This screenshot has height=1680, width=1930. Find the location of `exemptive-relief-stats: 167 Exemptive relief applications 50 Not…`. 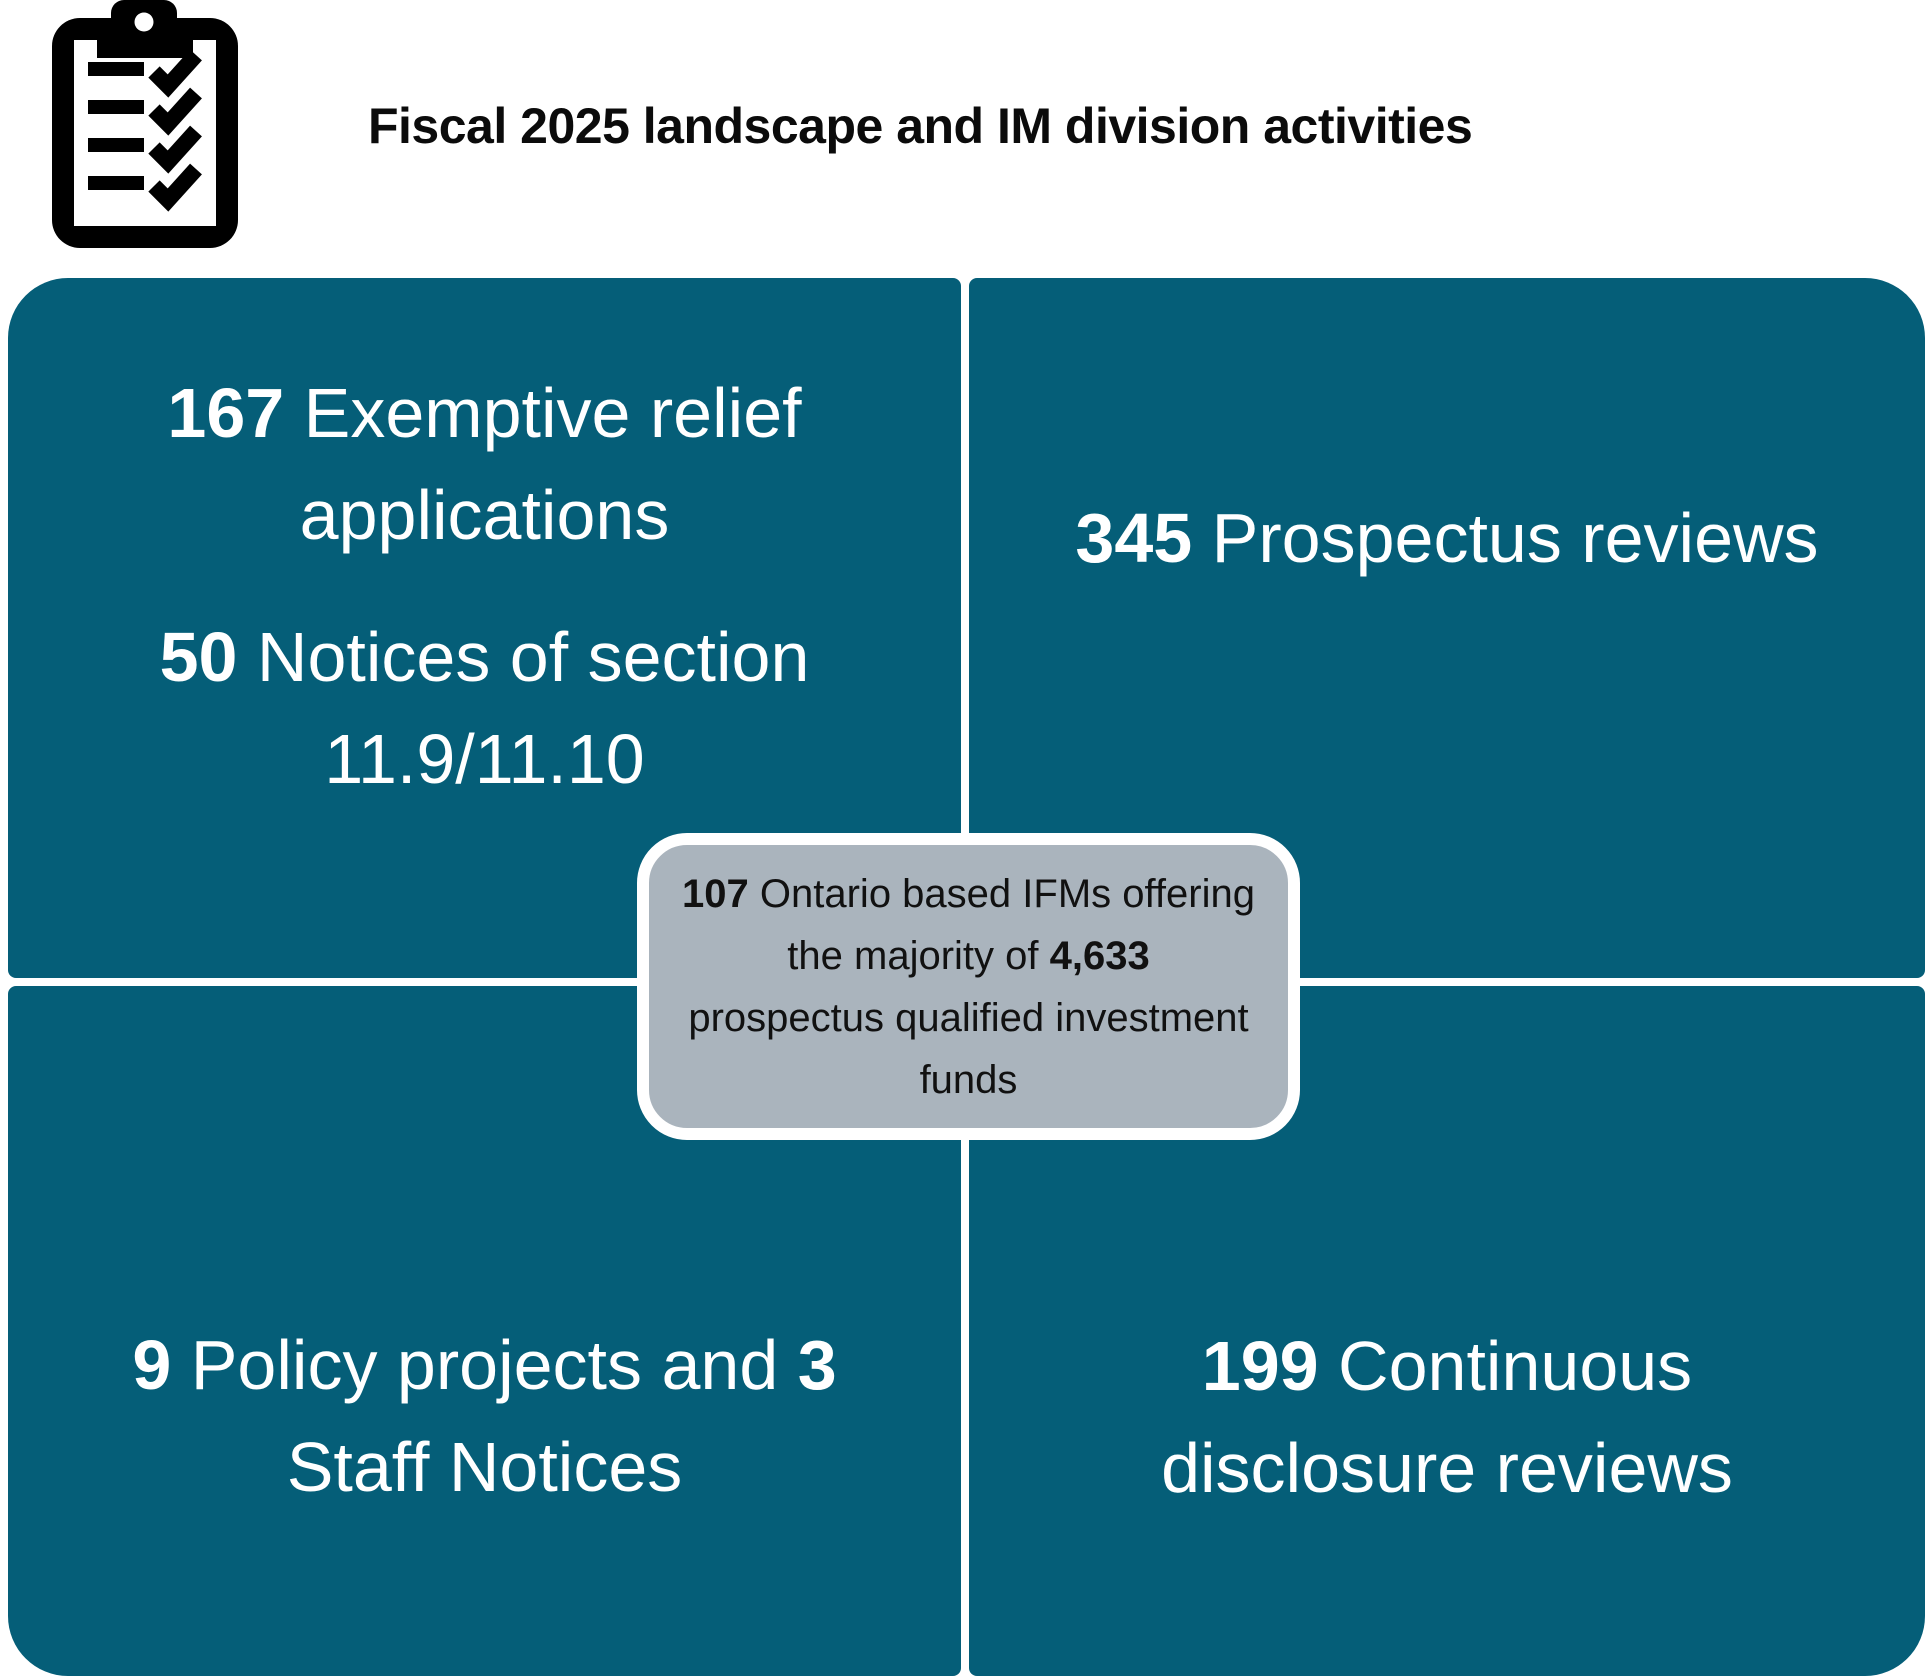

exemptive-relief-stats: 167 Exemptive relief applications 50 Not… is located at coordinates (484, 586).